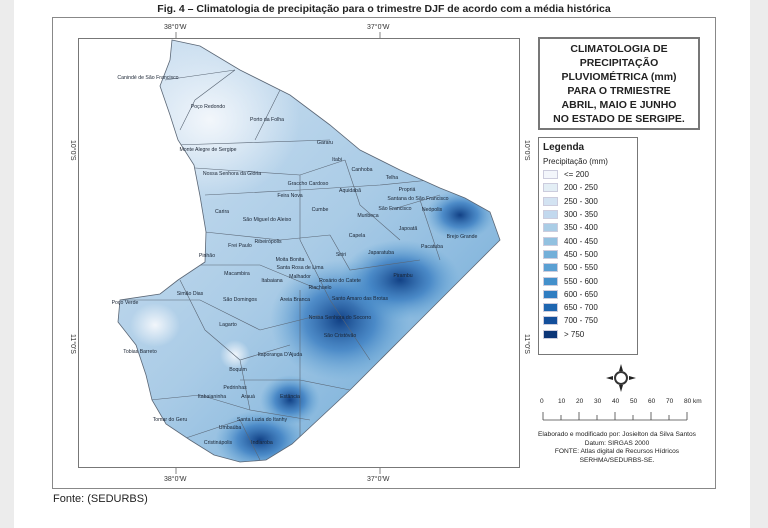 The height and width of the screenshot is (528, 768). Describe the element at coordinates (621, 378) in the screenshot. I see `north-arrow-icon` at that location.